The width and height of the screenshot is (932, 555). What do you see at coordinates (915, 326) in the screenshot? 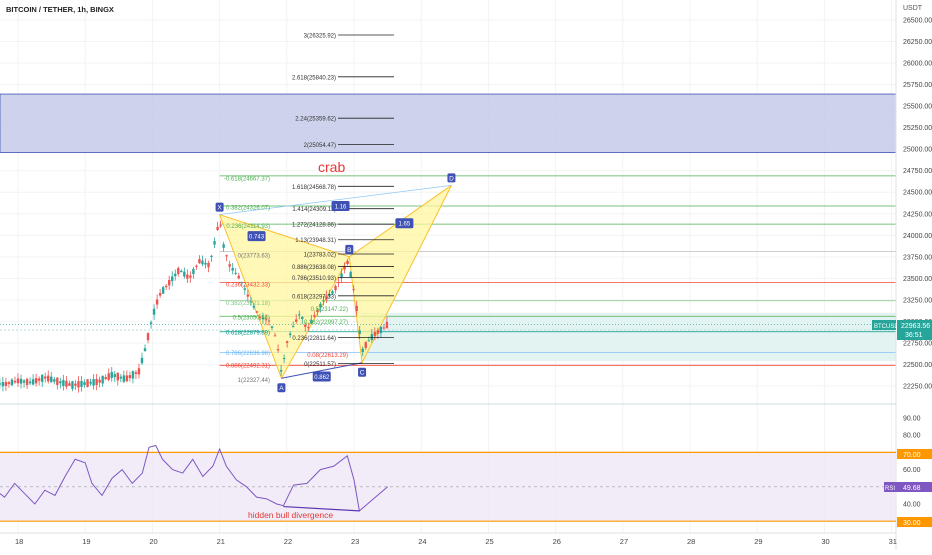
I see `last-price-value: 22963.56` at bounding box center [915, 326].